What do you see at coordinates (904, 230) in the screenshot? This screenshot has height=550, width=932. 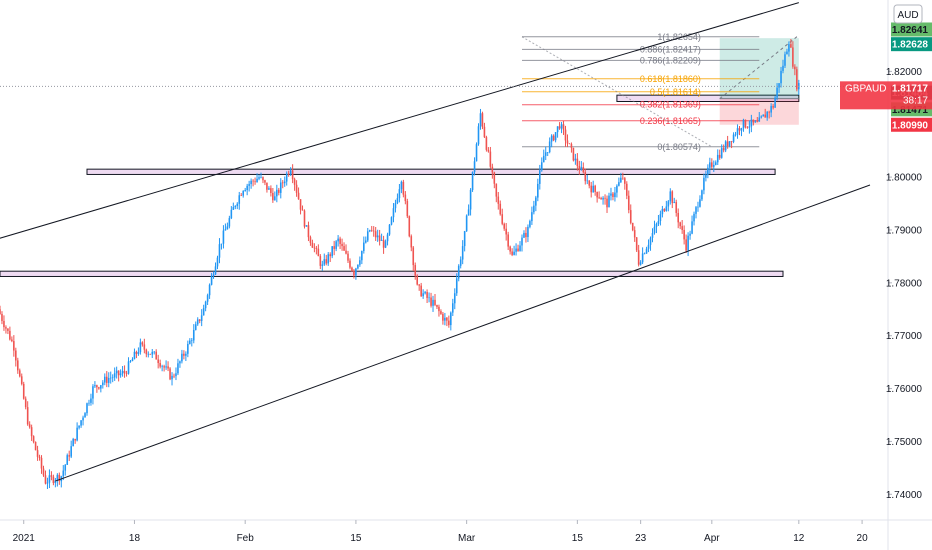 I see `y-tick-label-5: 1.79000` at bounding box center [904, 230].